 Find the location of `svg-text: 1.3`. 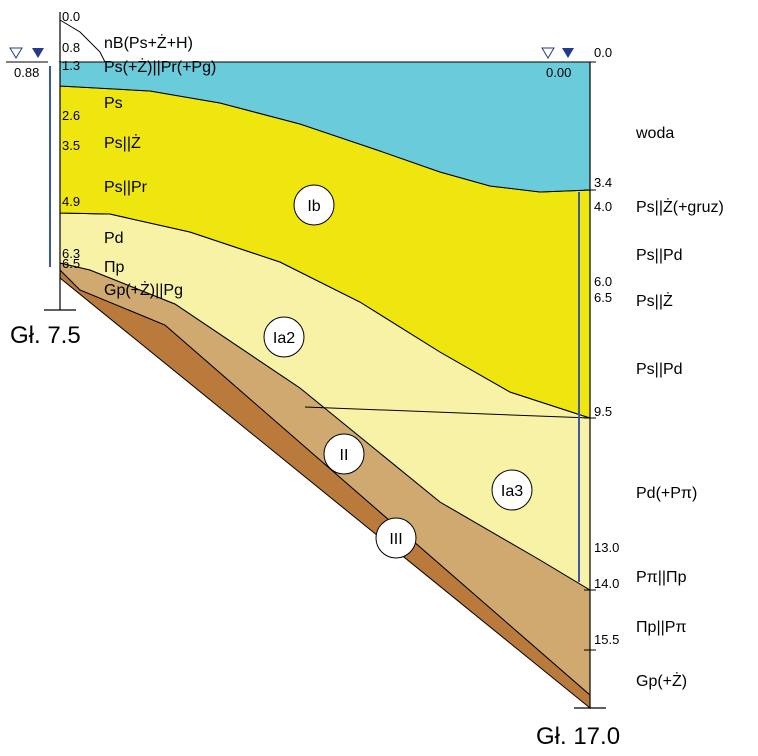

svg-text: 1.3 is located at coordinates (71, 65).